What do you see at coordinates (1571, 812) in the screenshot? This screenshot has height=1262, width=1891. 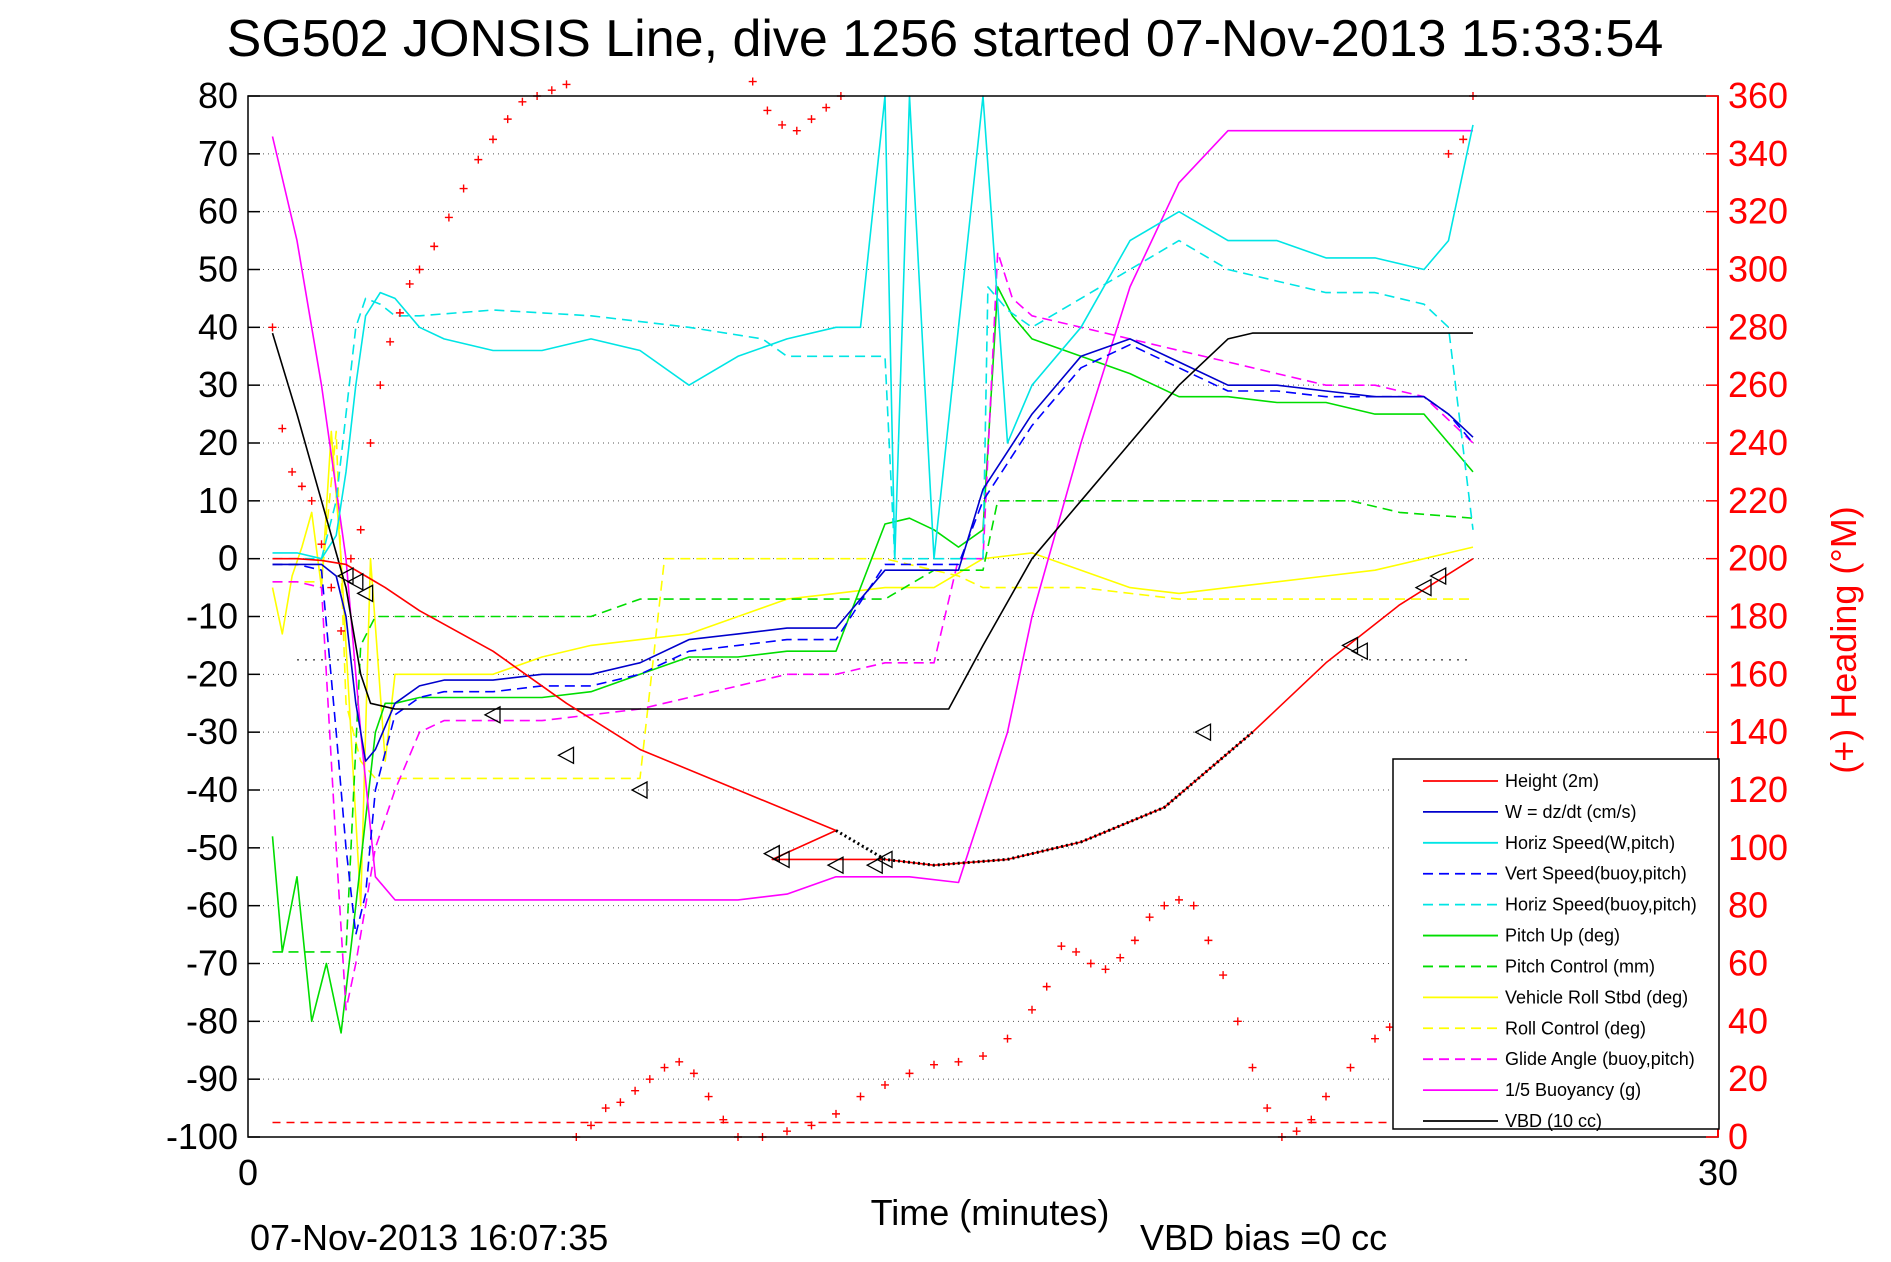 I see `legend-entry: W = dz/dt (cm/s)` at bounding box center [1571, 812].